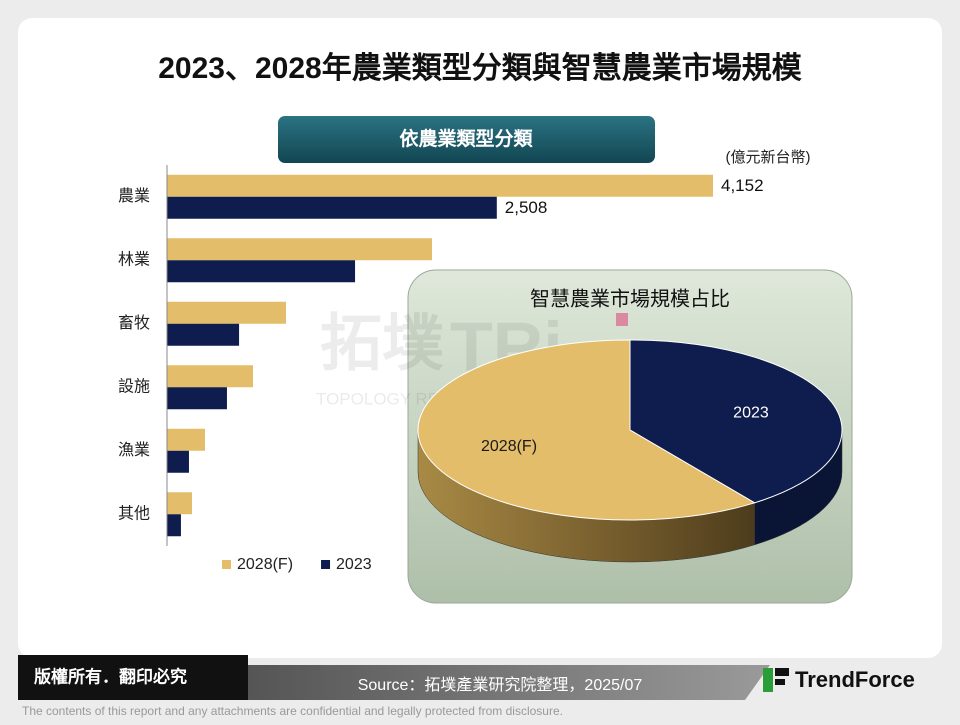 This screenshot has height=725, width=960. Describe the element at coordinates (265, 564) in the screenshot. I see `legend-label: 2028(F)` at that location.